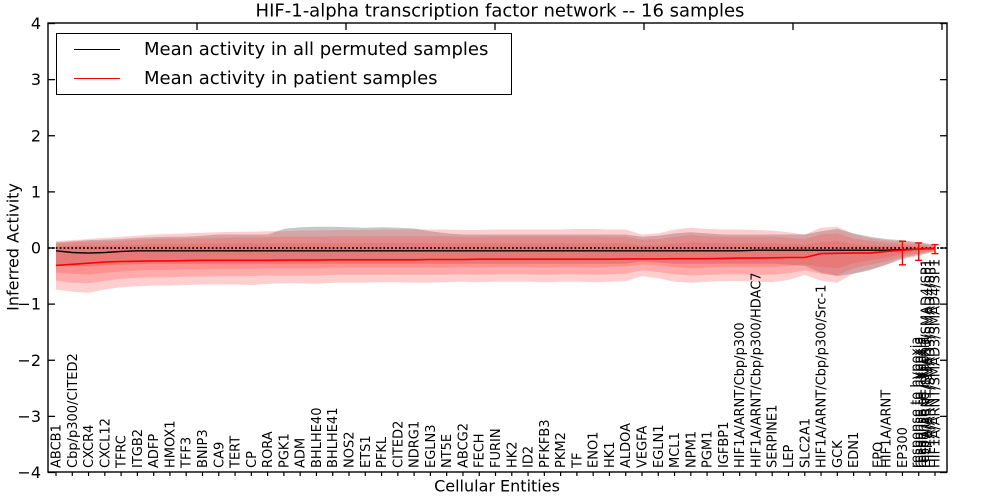  What do you see at coordinates (105, 443) in the screenshot?
I see `entity-label: CXCL12` at bounding box center [105, 443].